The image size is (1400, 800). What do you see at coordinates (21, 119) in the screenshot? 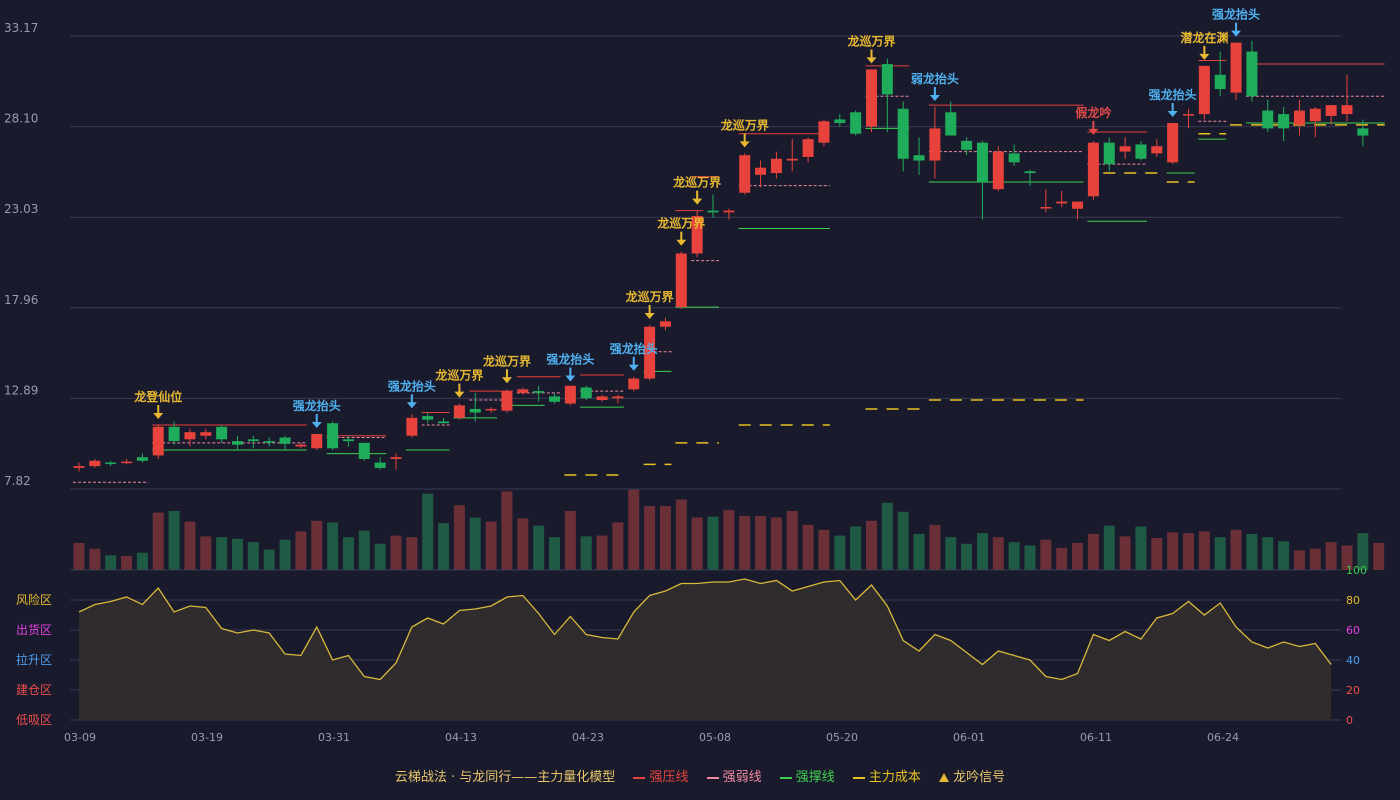
I see `price-tick-label: 28.10` at bounding box center [21, 119].